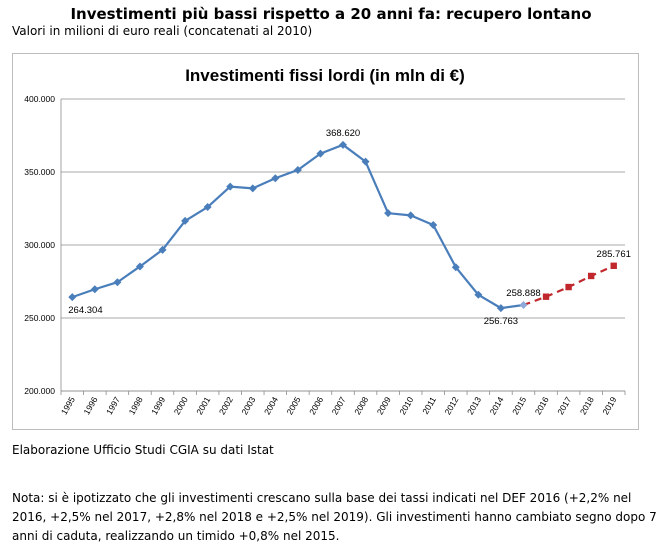  What do you see at coordinates (361, 406) in the screenshot?
I see `x-tick-label: 2008` at bounding box center [361, 406].